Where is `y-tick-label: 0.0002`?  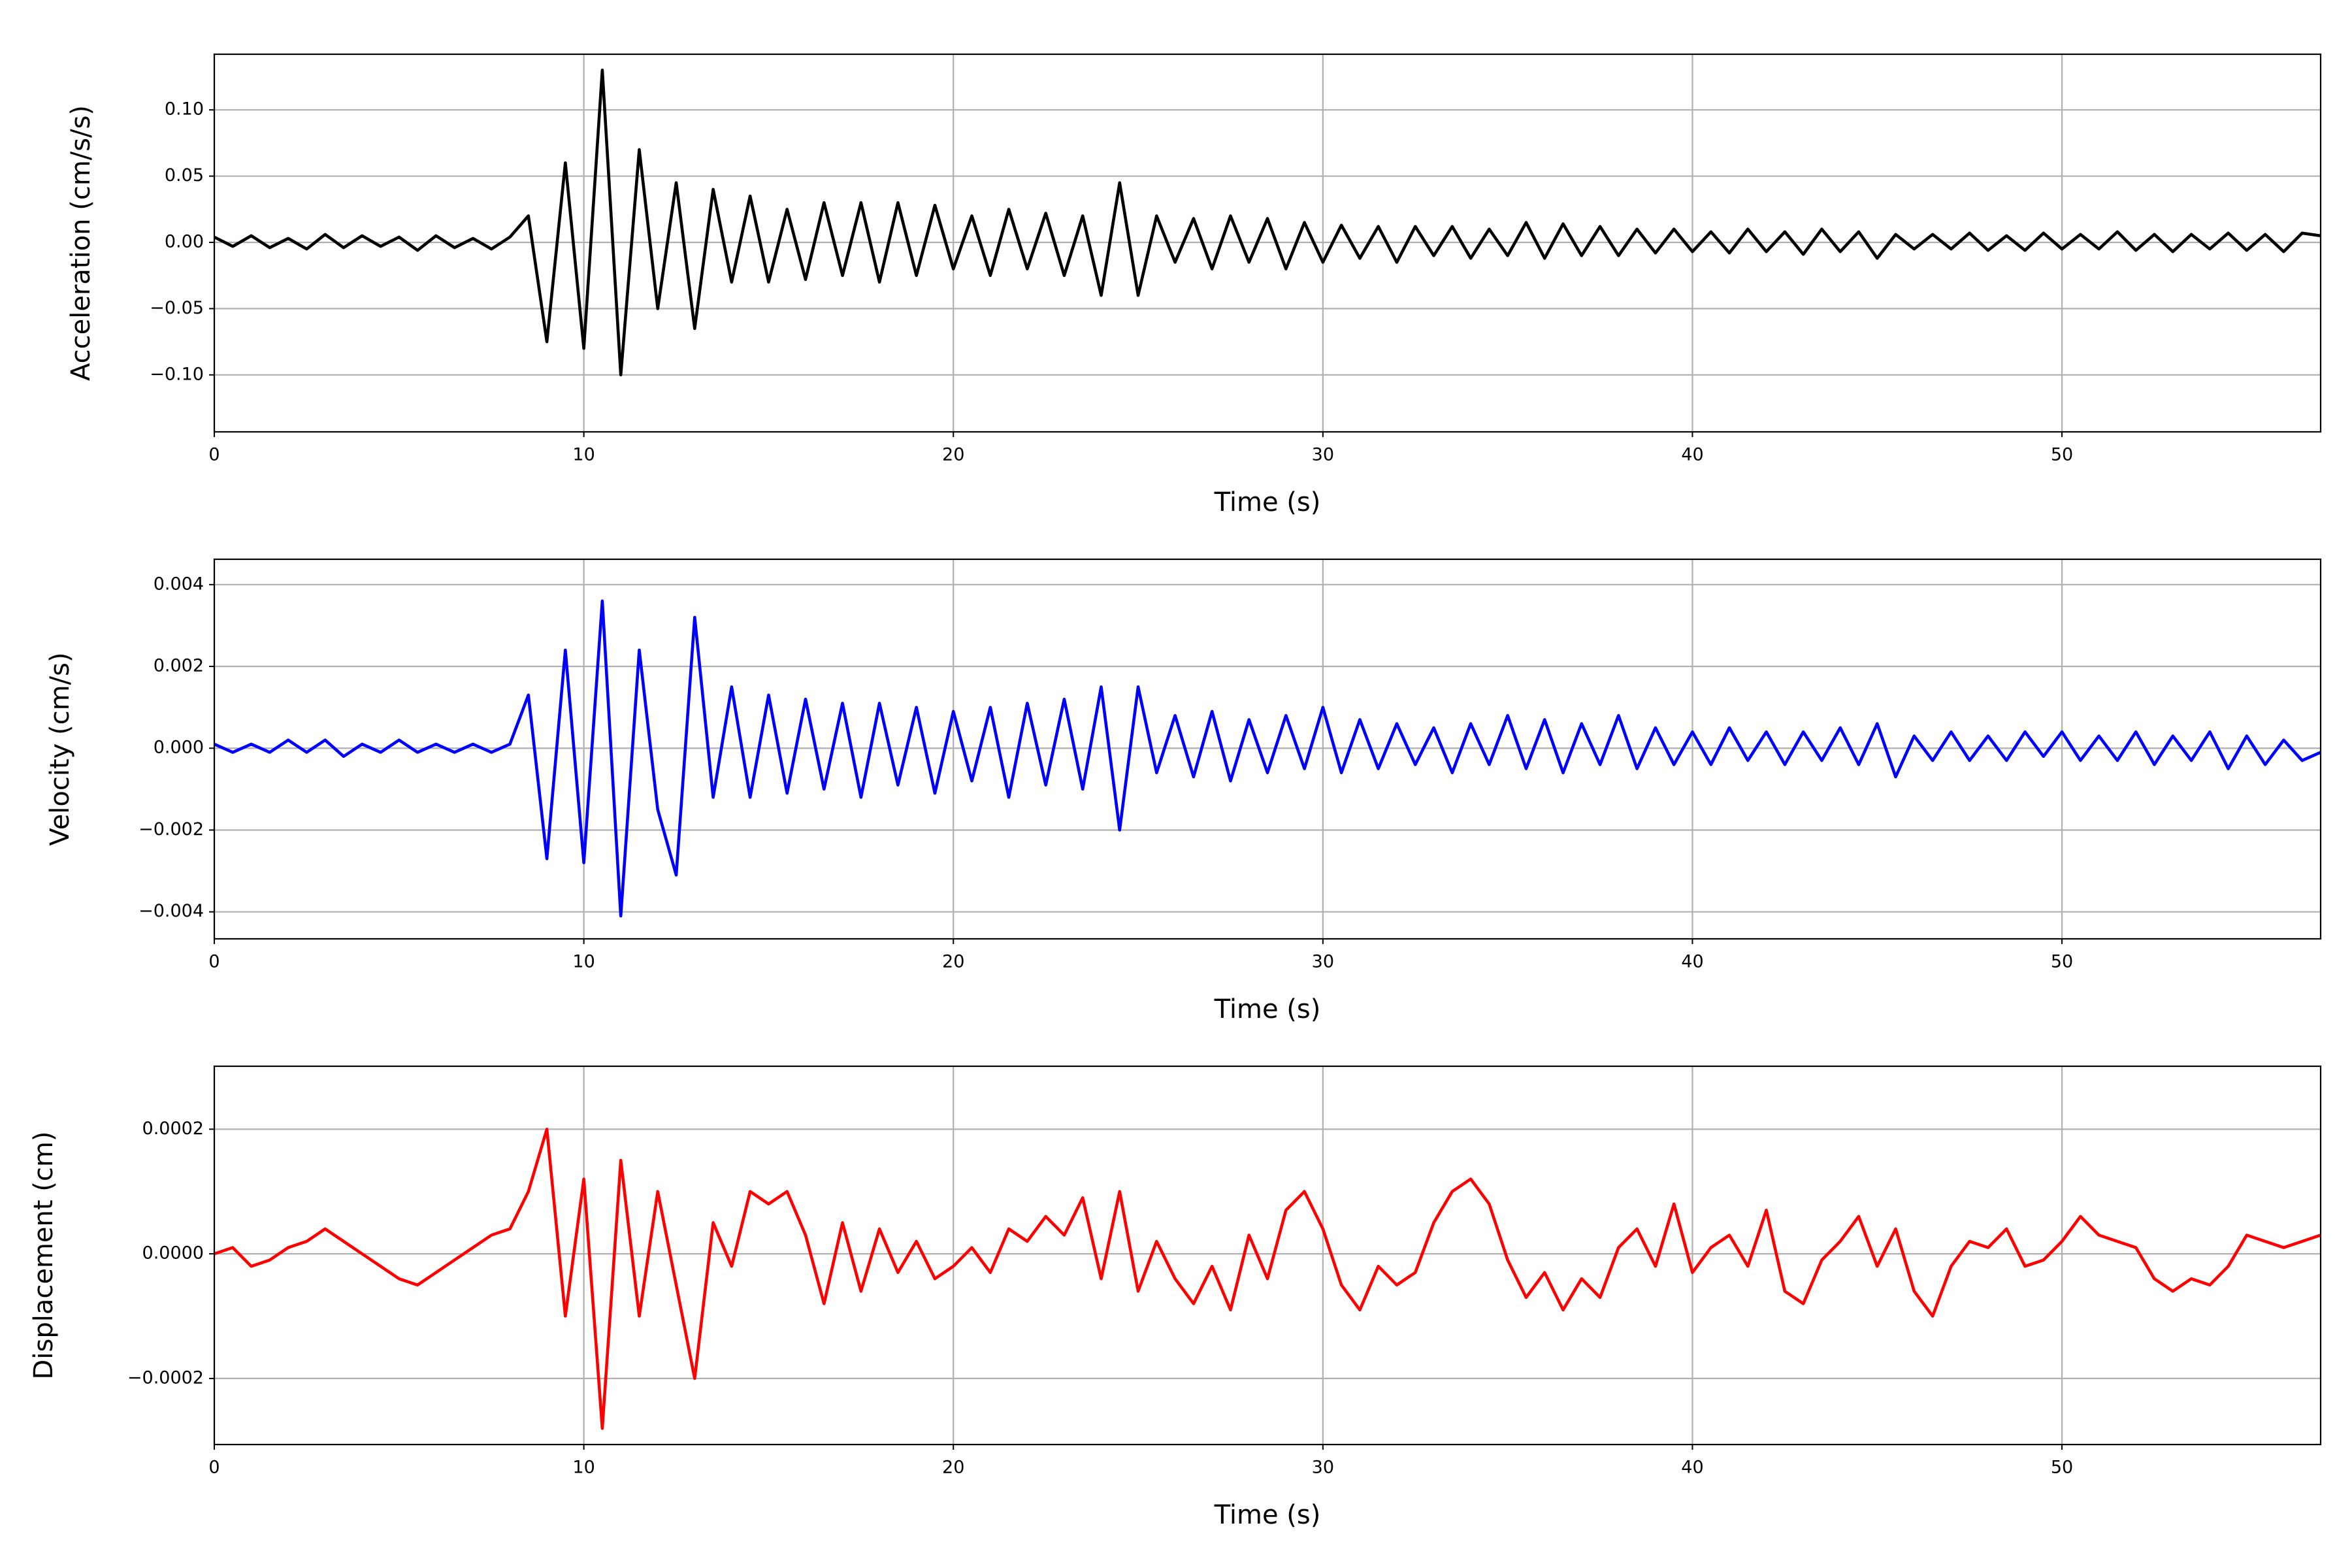 y-tick-label: 0.0002 is located at coordinates (173, 1129).